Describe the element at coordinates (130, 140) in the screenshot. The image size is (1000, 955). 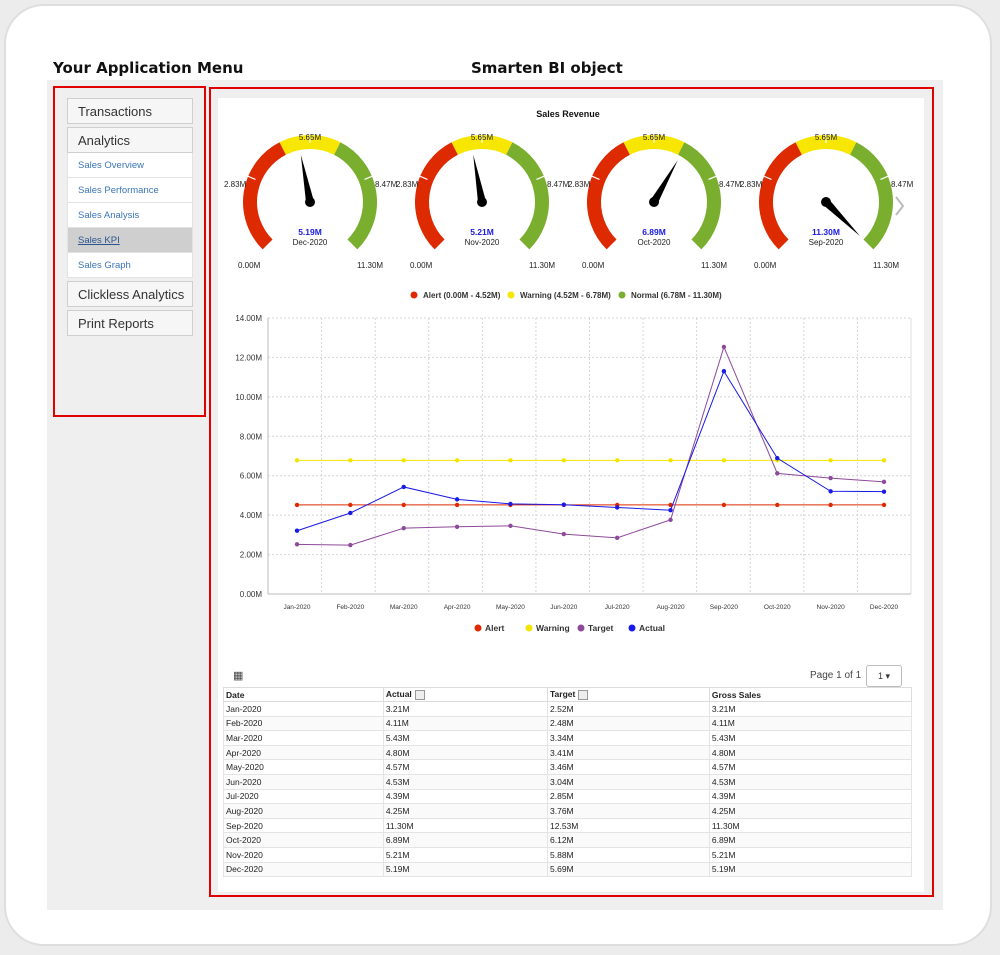
I see `menu-section-analytics: Analytics` at that location.